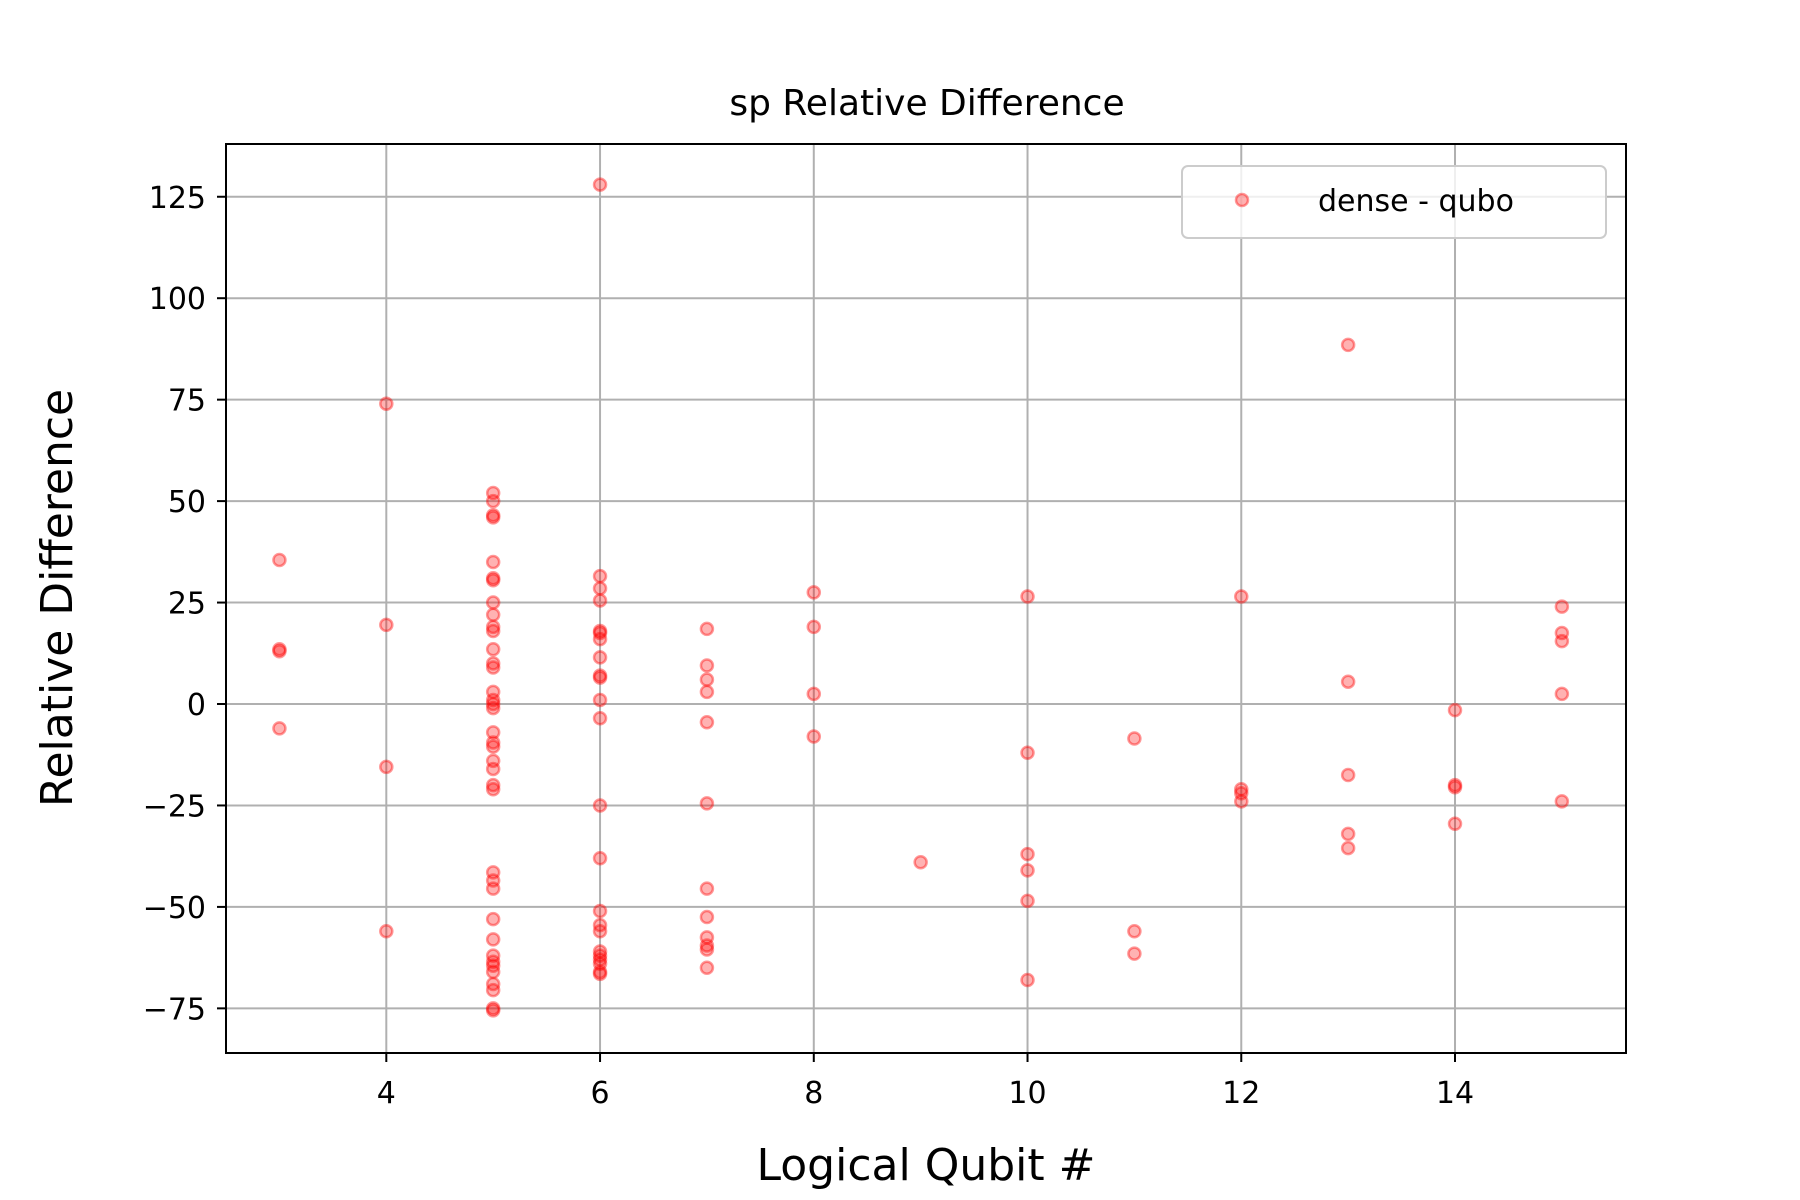 The height and width of the screenshot is (1200, 1800). Describe the element at coordinates (926, 1165) in the screenshot. I see `x-axis-title: Logical Qubit #` at that location.